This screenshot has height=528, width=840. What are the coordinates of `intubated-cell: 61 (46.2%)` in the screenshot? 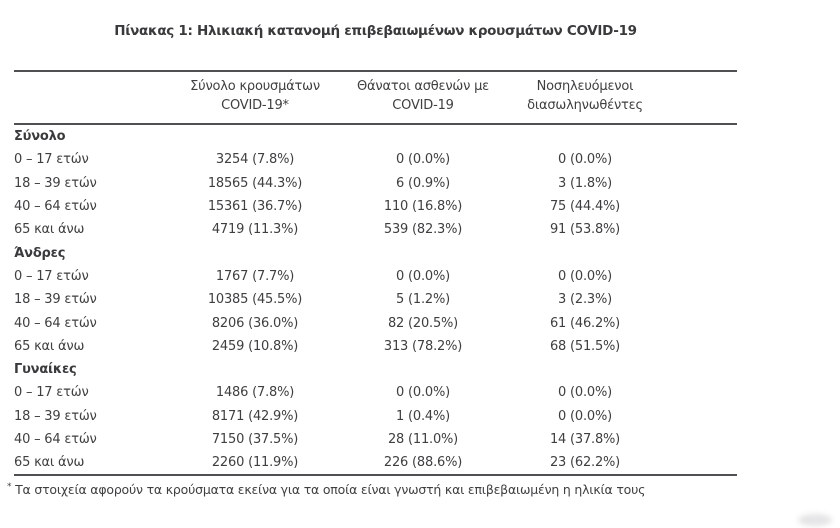 It's located at (585, 323).